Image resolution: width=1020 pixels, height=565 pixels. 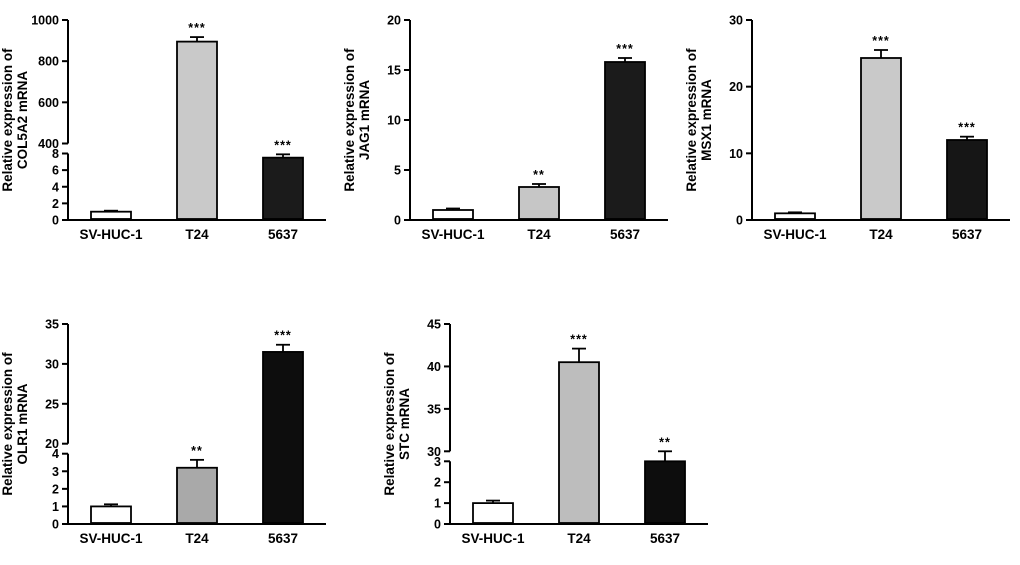 I want to click on y-axis-label: Relative expression ofJAG1 mRNA, so click(x=357, y=120).